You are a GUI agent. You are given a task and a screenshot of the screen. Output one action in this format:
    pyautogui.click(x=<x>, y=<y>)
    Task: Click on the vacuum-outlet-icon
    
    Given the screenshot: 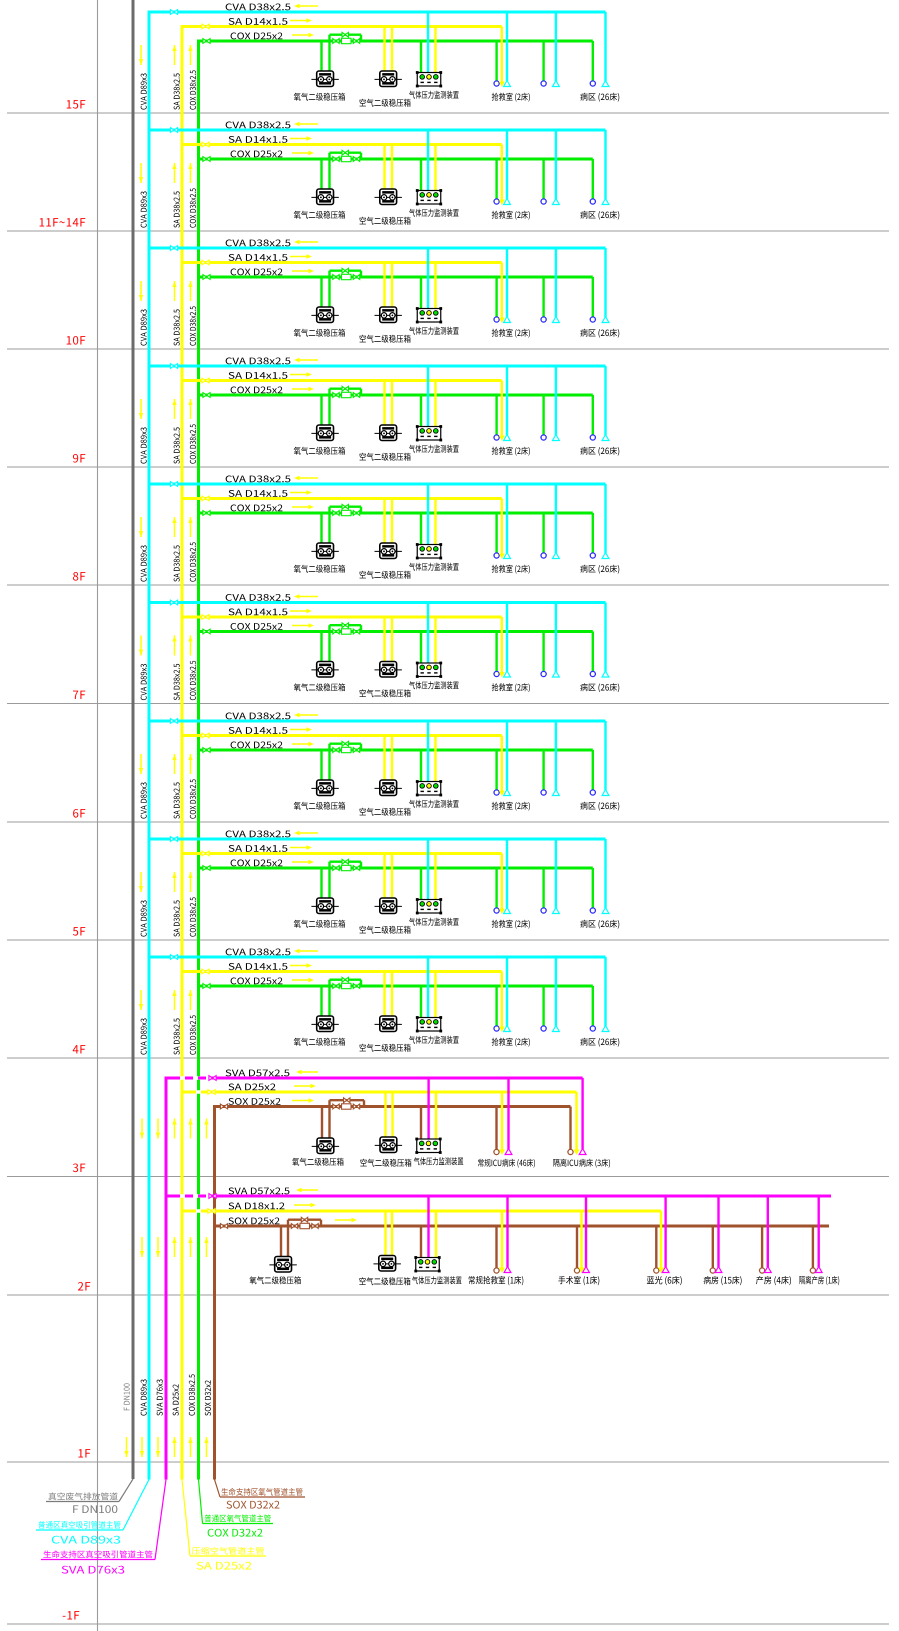 What is the action you would take?
    pyautogui.click(x=605, y=319)
    